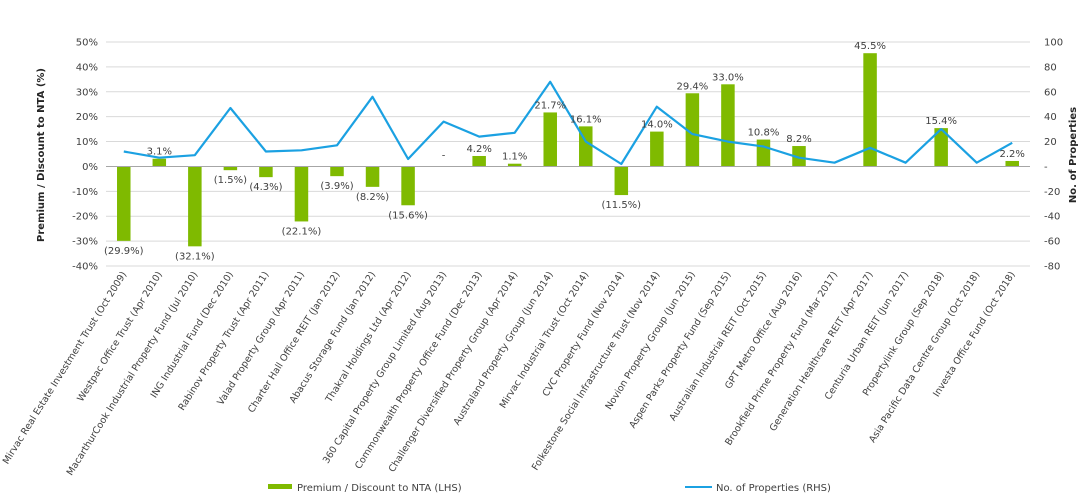 The width and height of the screenshot is (1086, 499). I want to click on y2-tick-label: 20, so click(1050, 142).